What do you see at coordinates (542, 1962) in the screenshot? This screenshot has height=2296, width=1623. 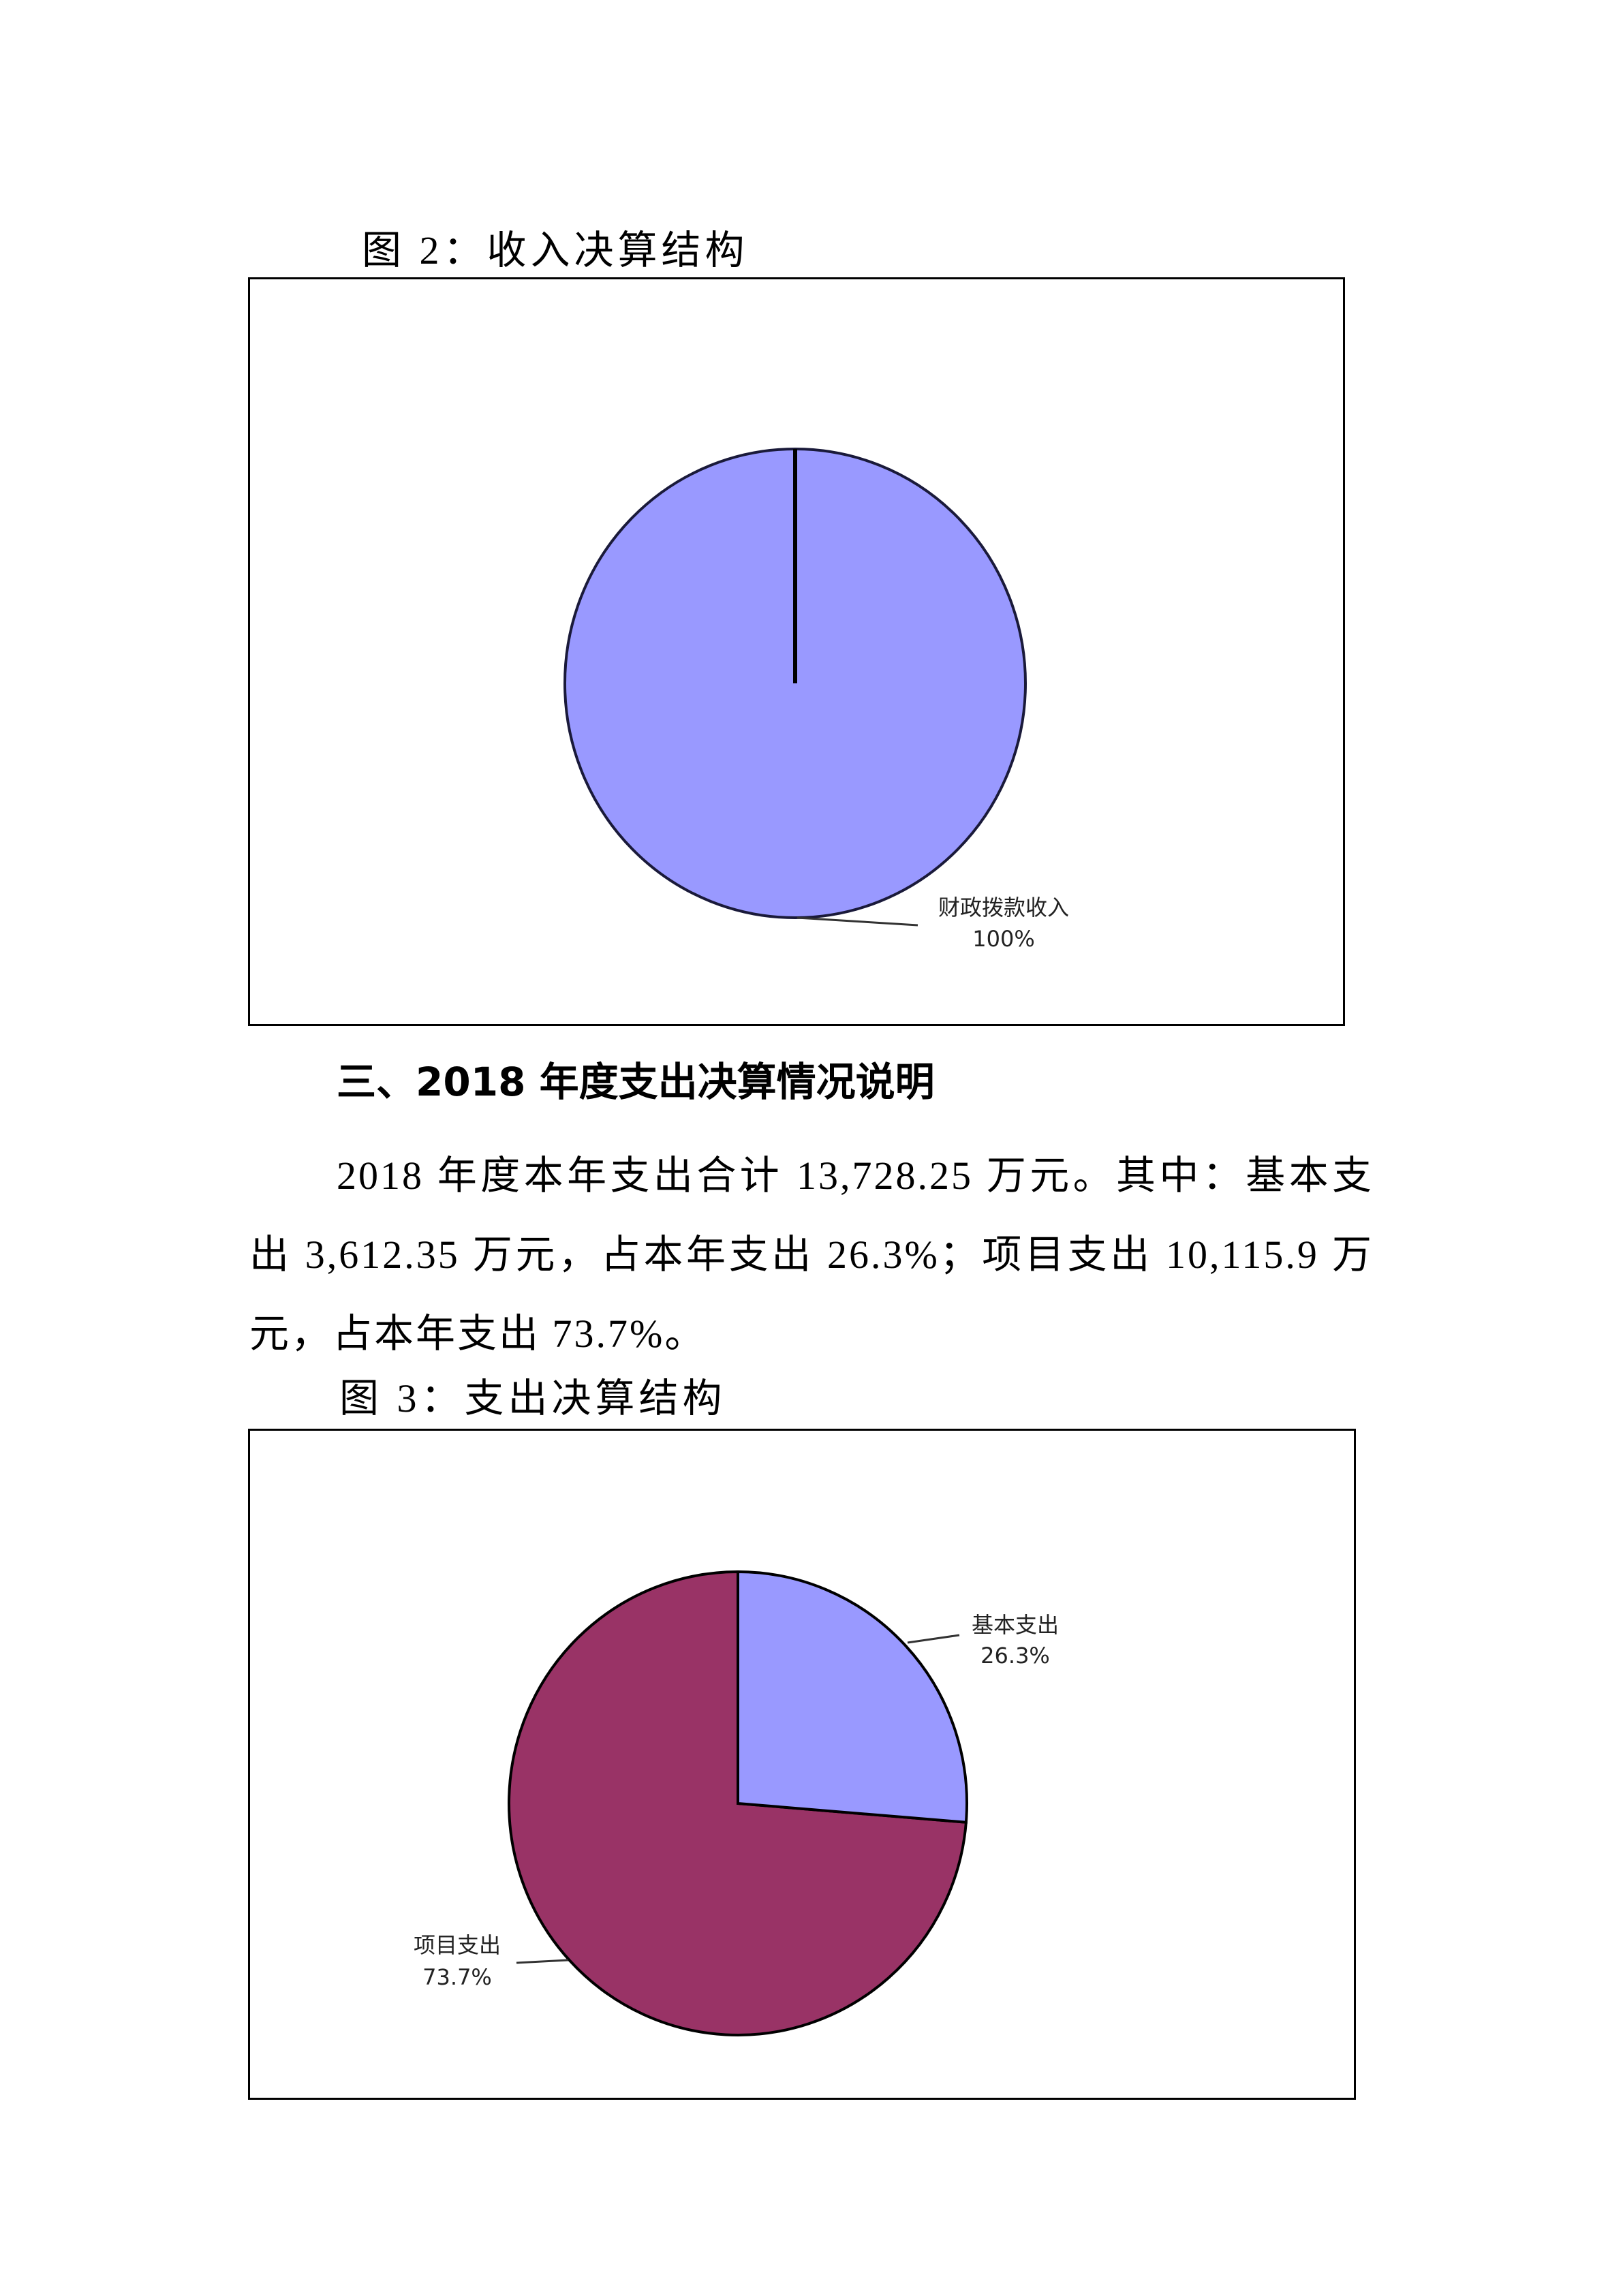 I see `leader-line-project` at bounding box center [542, 1962].